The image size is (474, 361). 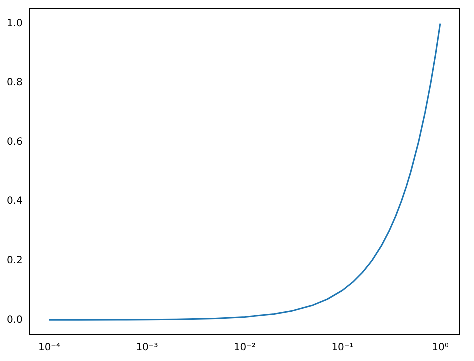 I want to click on x-tick-label: 10⁻⁴, so click(x=49, y=348).